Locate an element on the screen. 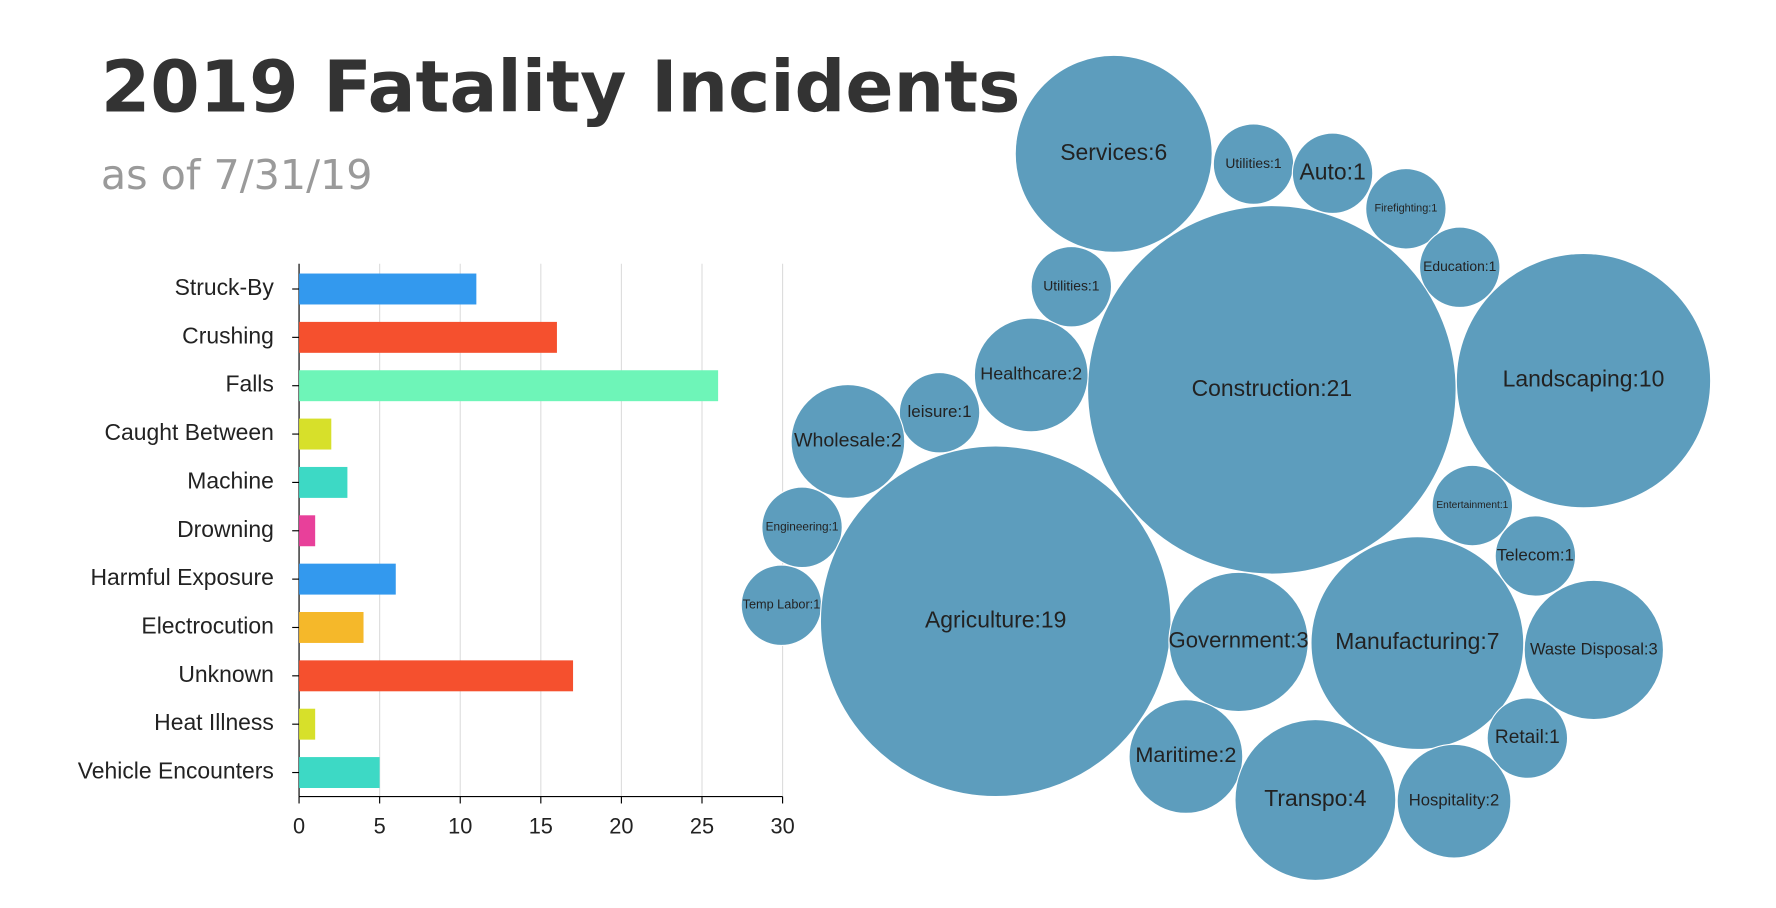 The width and height of the screenshot is (1776, 908). y-tick-label: Machine is located at coordinates (230, 480).